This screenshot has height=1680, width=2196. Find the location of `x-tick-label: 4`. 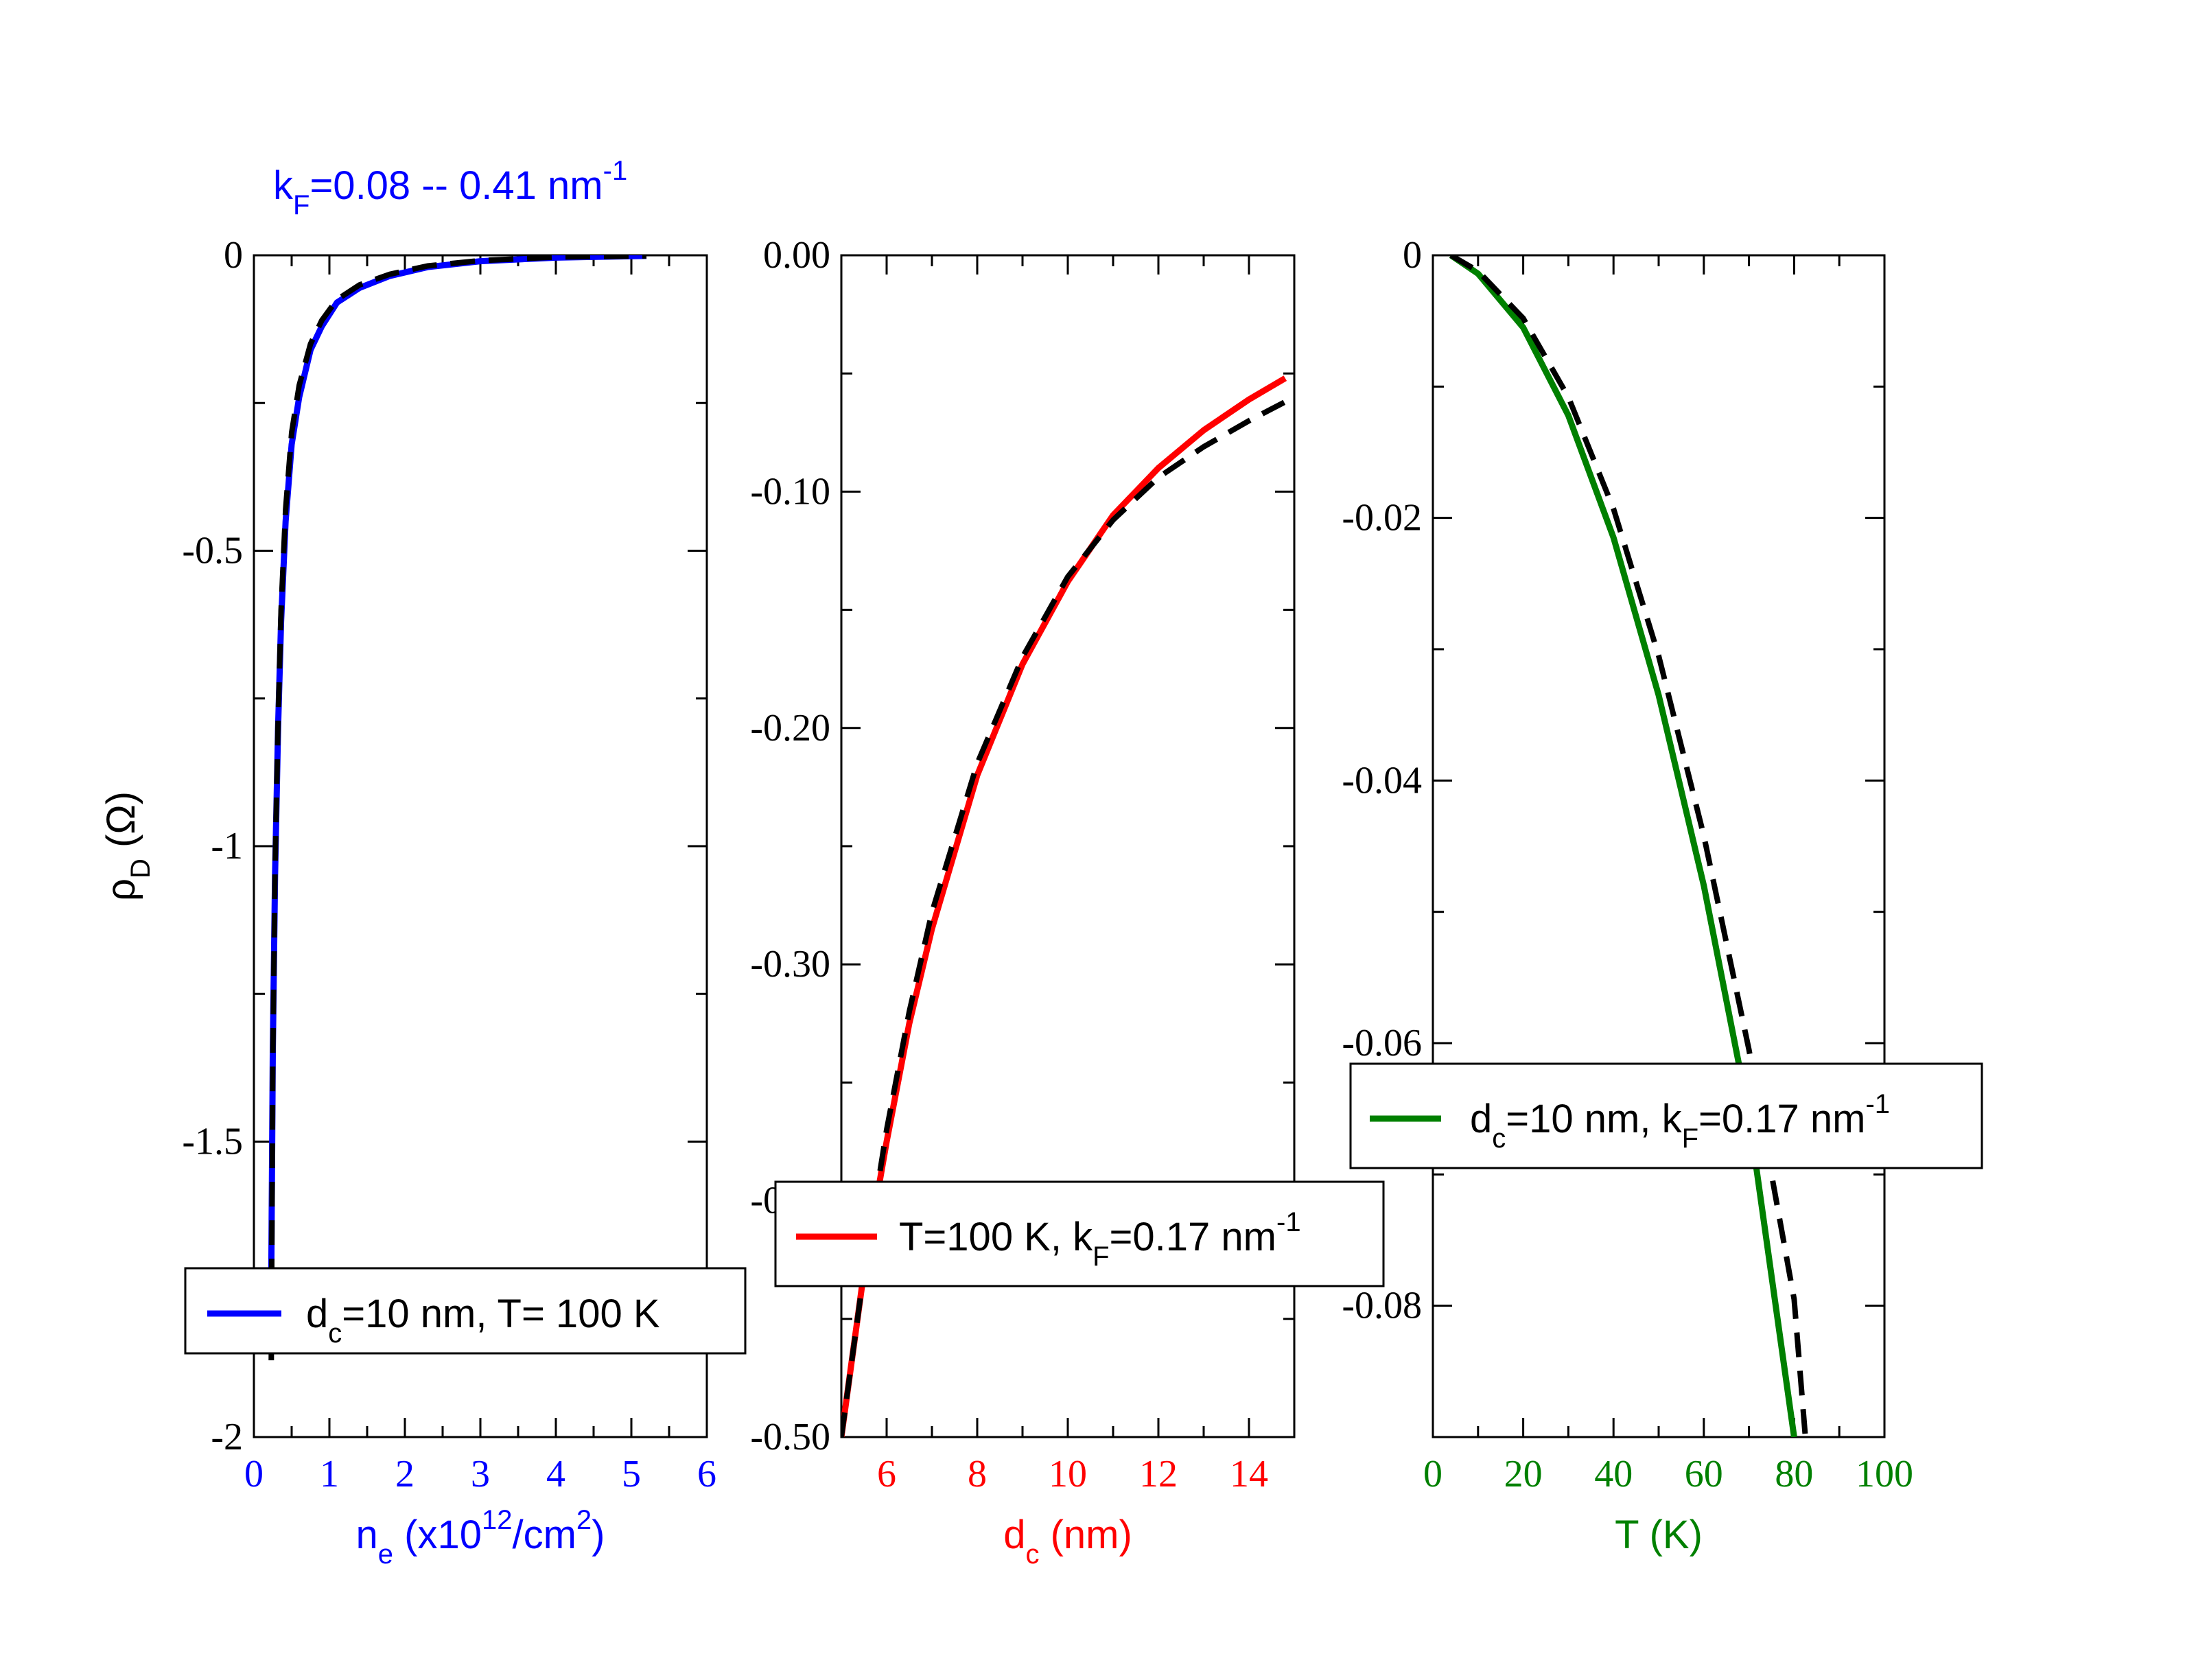

x-tick-label: 4 is located at coordinates (555, 1474).